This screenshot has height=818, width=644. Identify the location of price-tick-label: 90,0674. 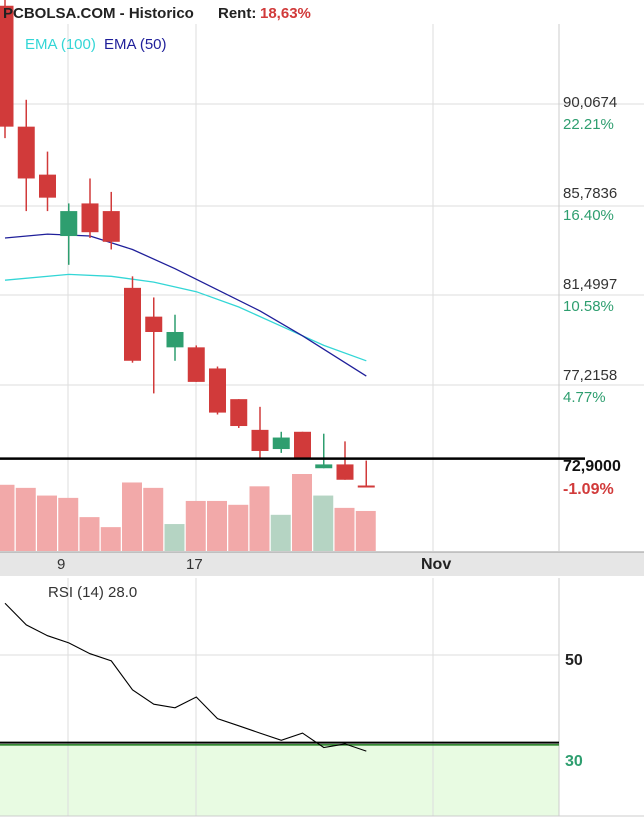
(590, 102).